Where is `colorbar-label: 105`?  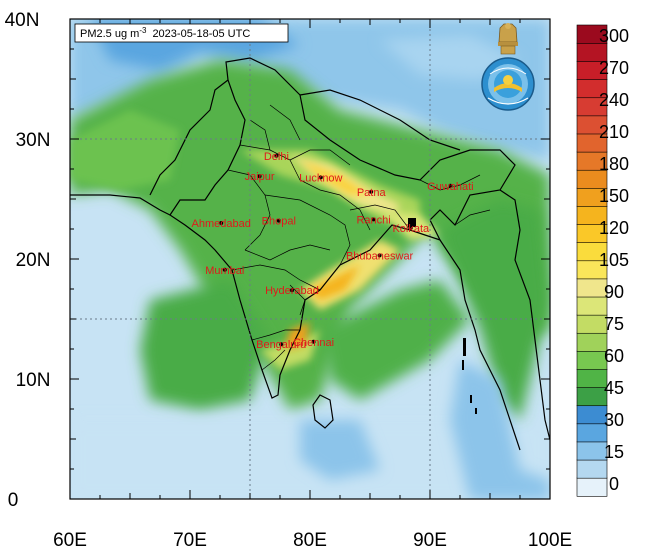 colorbar-label: 105 is located at coordinates (614, 260).